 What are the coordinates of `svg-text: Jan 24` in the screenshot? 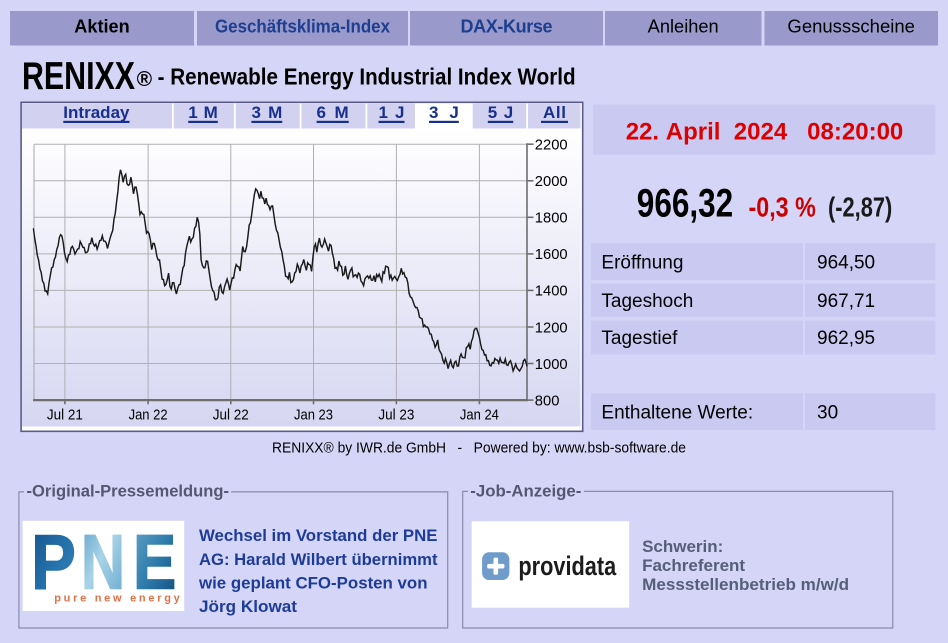 It's located at (479, 414).